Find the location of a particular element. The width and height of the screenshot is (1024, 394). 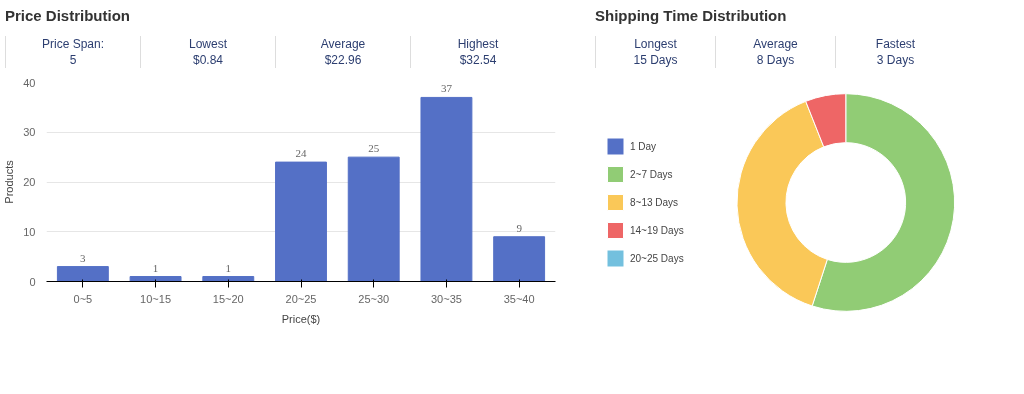

y-tick-label: 20 is located at coordinates (29, 182).